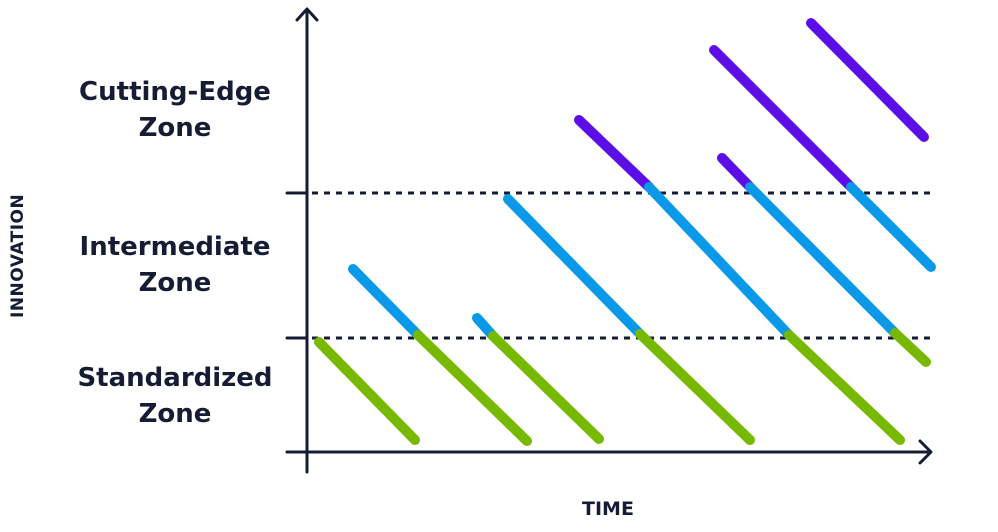 Image resolution: width=998 pixels, height=532 pixels. Describe the element at coordinates (175, 378) in the screenshot. I see `zone-label-line: Standardized` at that location.